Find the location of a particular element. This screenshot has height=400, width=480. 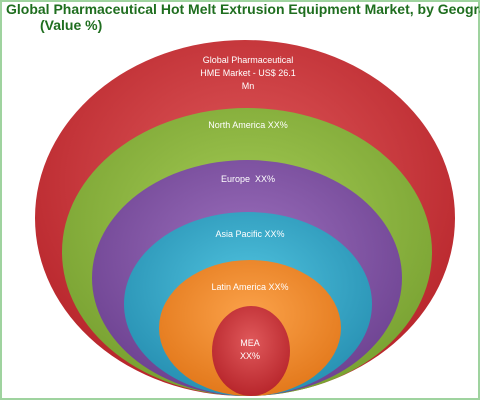

node-label: Europe XX% is located at coordinates (248, 179).